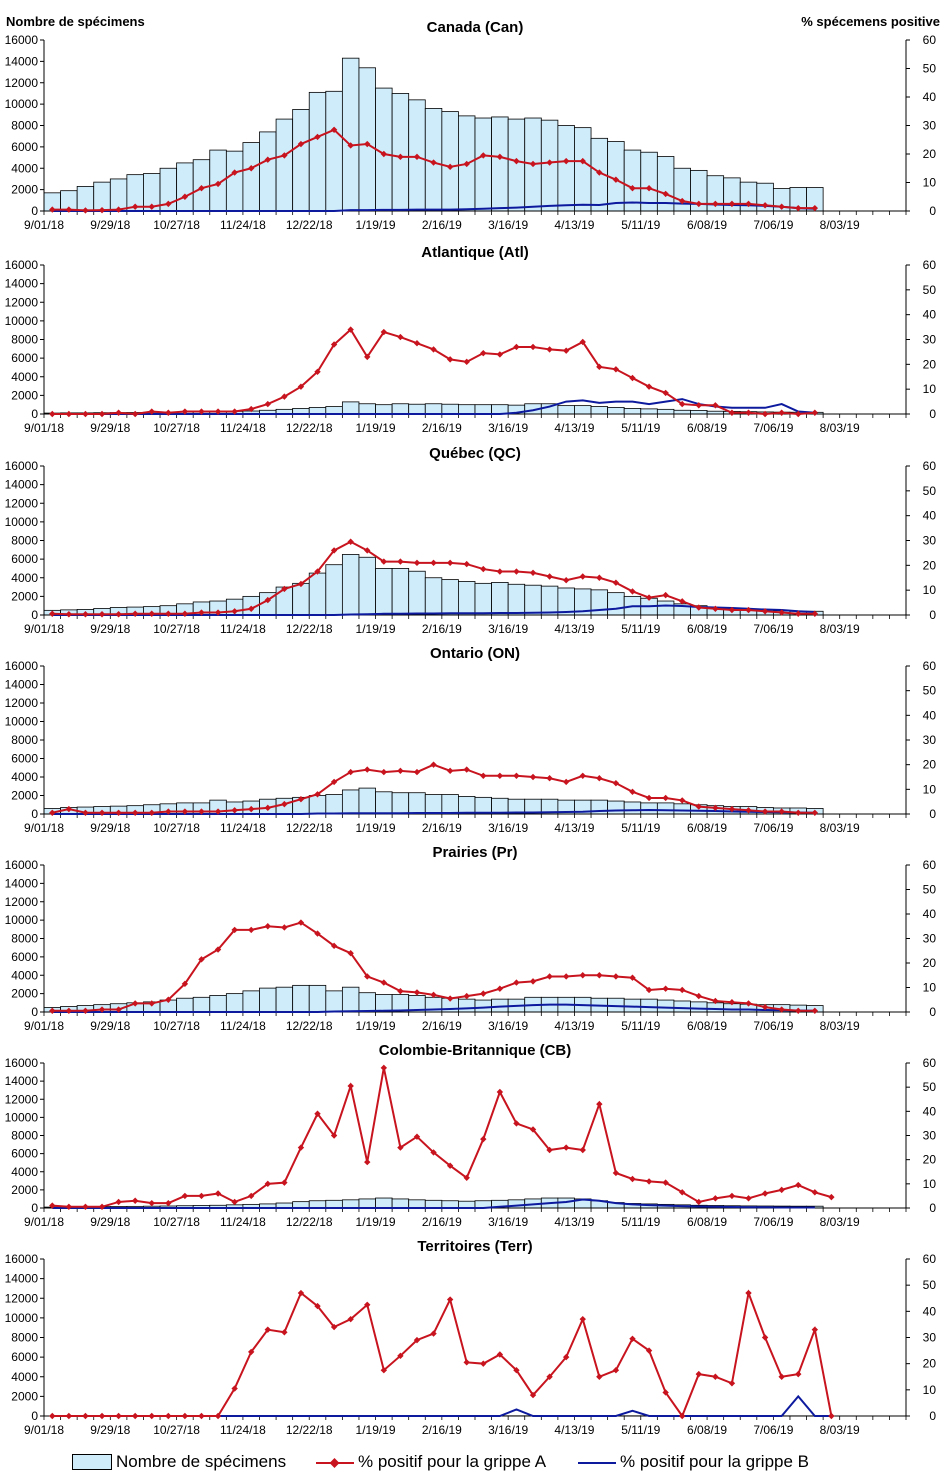 Image resolution: width=946 pixels, height=1476 pixels. What do you see at coordinates (75, 21) in the screenshot?
I see `left-axis-title: Nombre de spécimens` at bounding box center [75, 21].